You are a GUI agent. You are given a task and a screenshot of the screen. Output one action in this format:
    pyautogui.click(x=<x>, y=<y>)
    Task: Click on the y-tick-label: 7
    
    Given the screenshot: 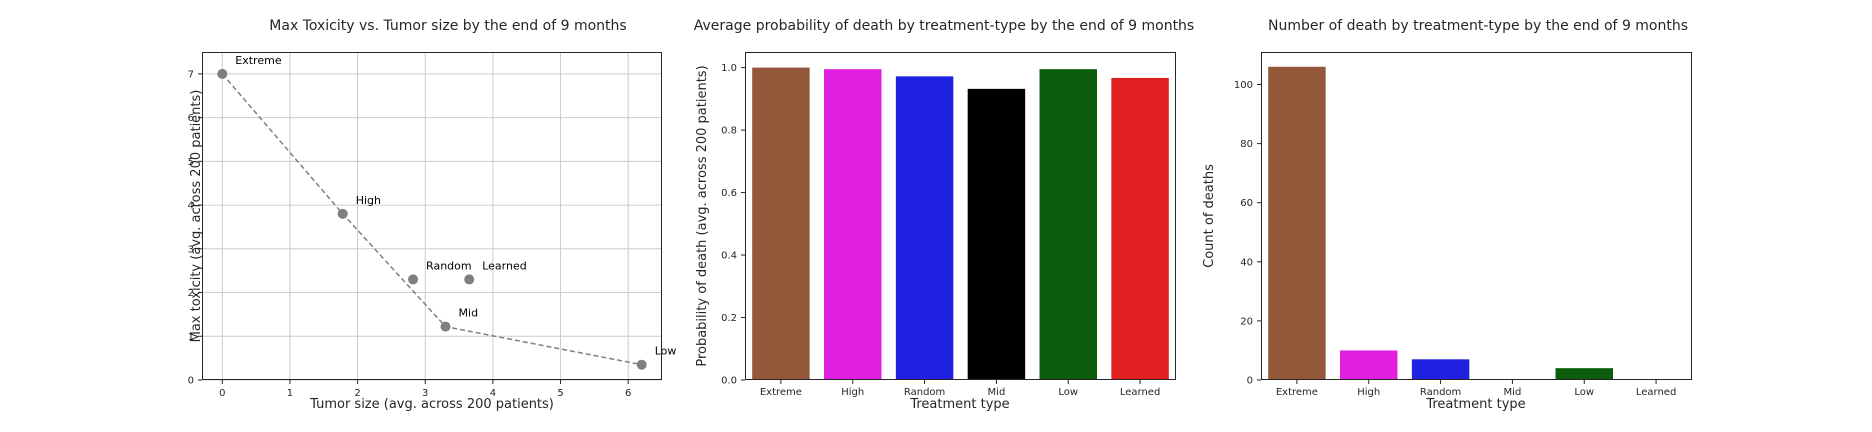 What is the action you would take?
    pyautogui.click(x=191, y=74)
    